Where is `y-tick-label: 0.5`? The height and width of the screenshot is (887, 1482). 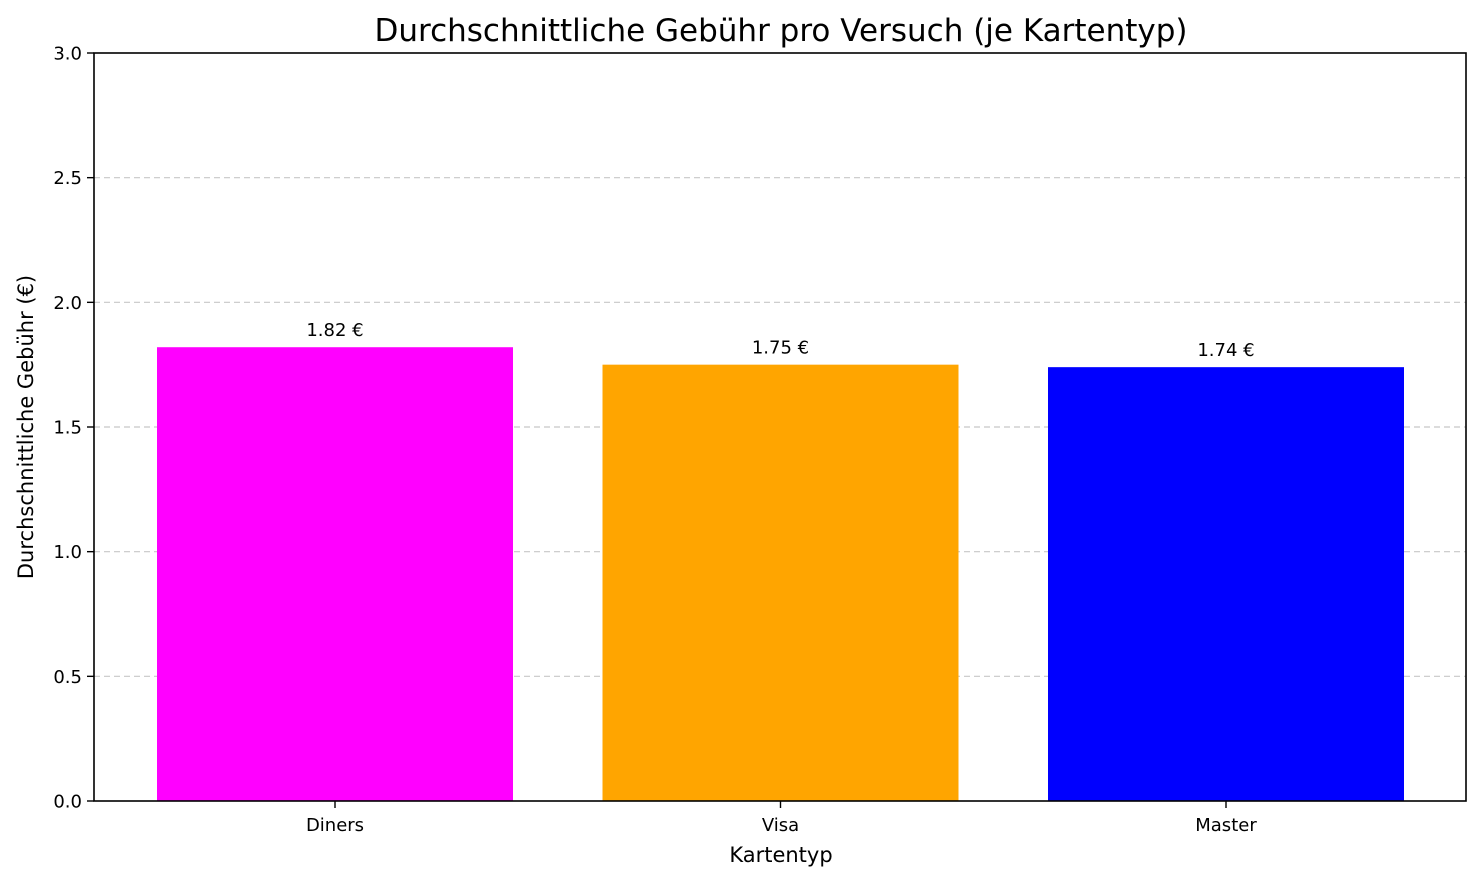
y-tick-label: 0.5 is located at coordinates (67, 677).